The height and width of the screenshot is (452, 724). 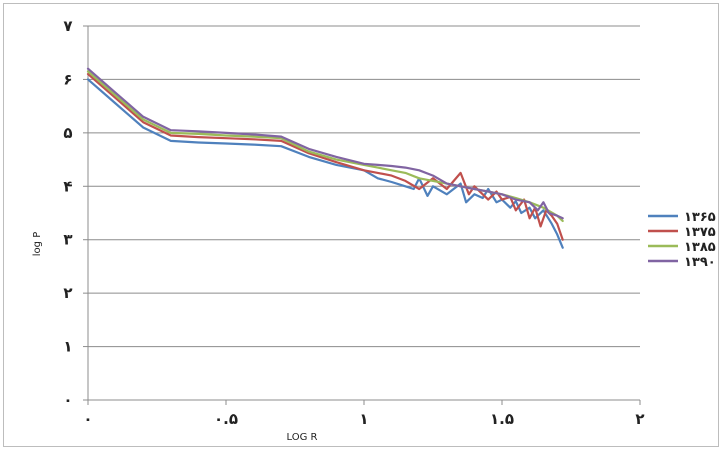 What do you see at coordinates (67, 133) in the screenshot?
I see `y-tick-label: ۵` at bounding box center [67, 133].